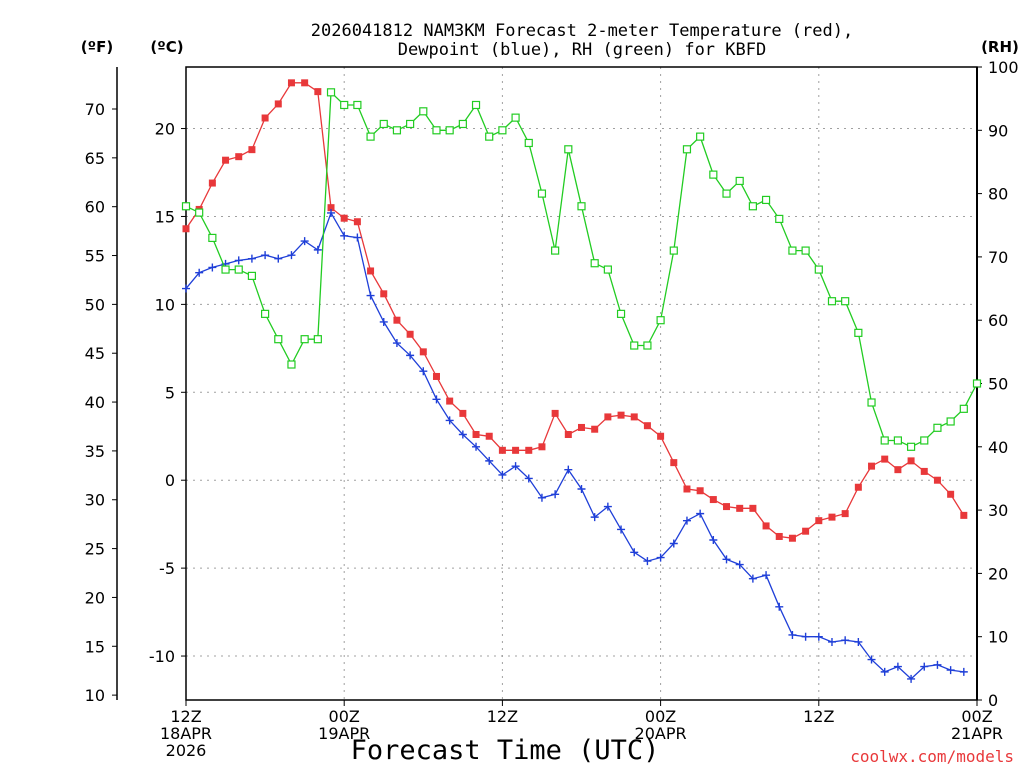  What do you see at coordinates (186, 750) in the screenshot?
I see `x-tick-label: 2026` at bounding box center [186, 750].